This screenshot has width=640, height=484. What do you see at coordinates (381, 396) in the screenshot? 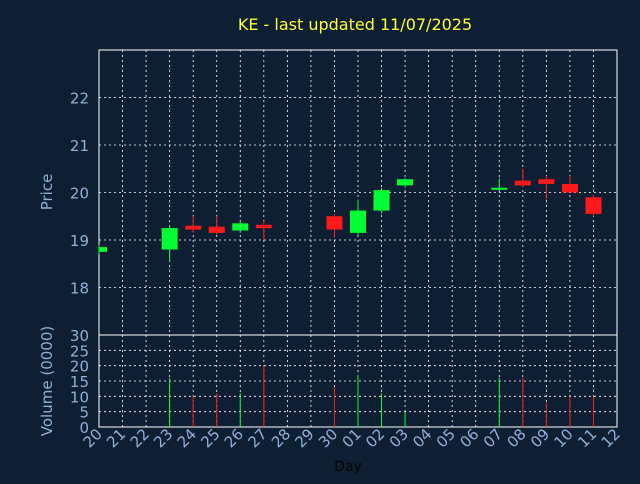
I see `volume-bars-layer` at bounding box center [381, 396].